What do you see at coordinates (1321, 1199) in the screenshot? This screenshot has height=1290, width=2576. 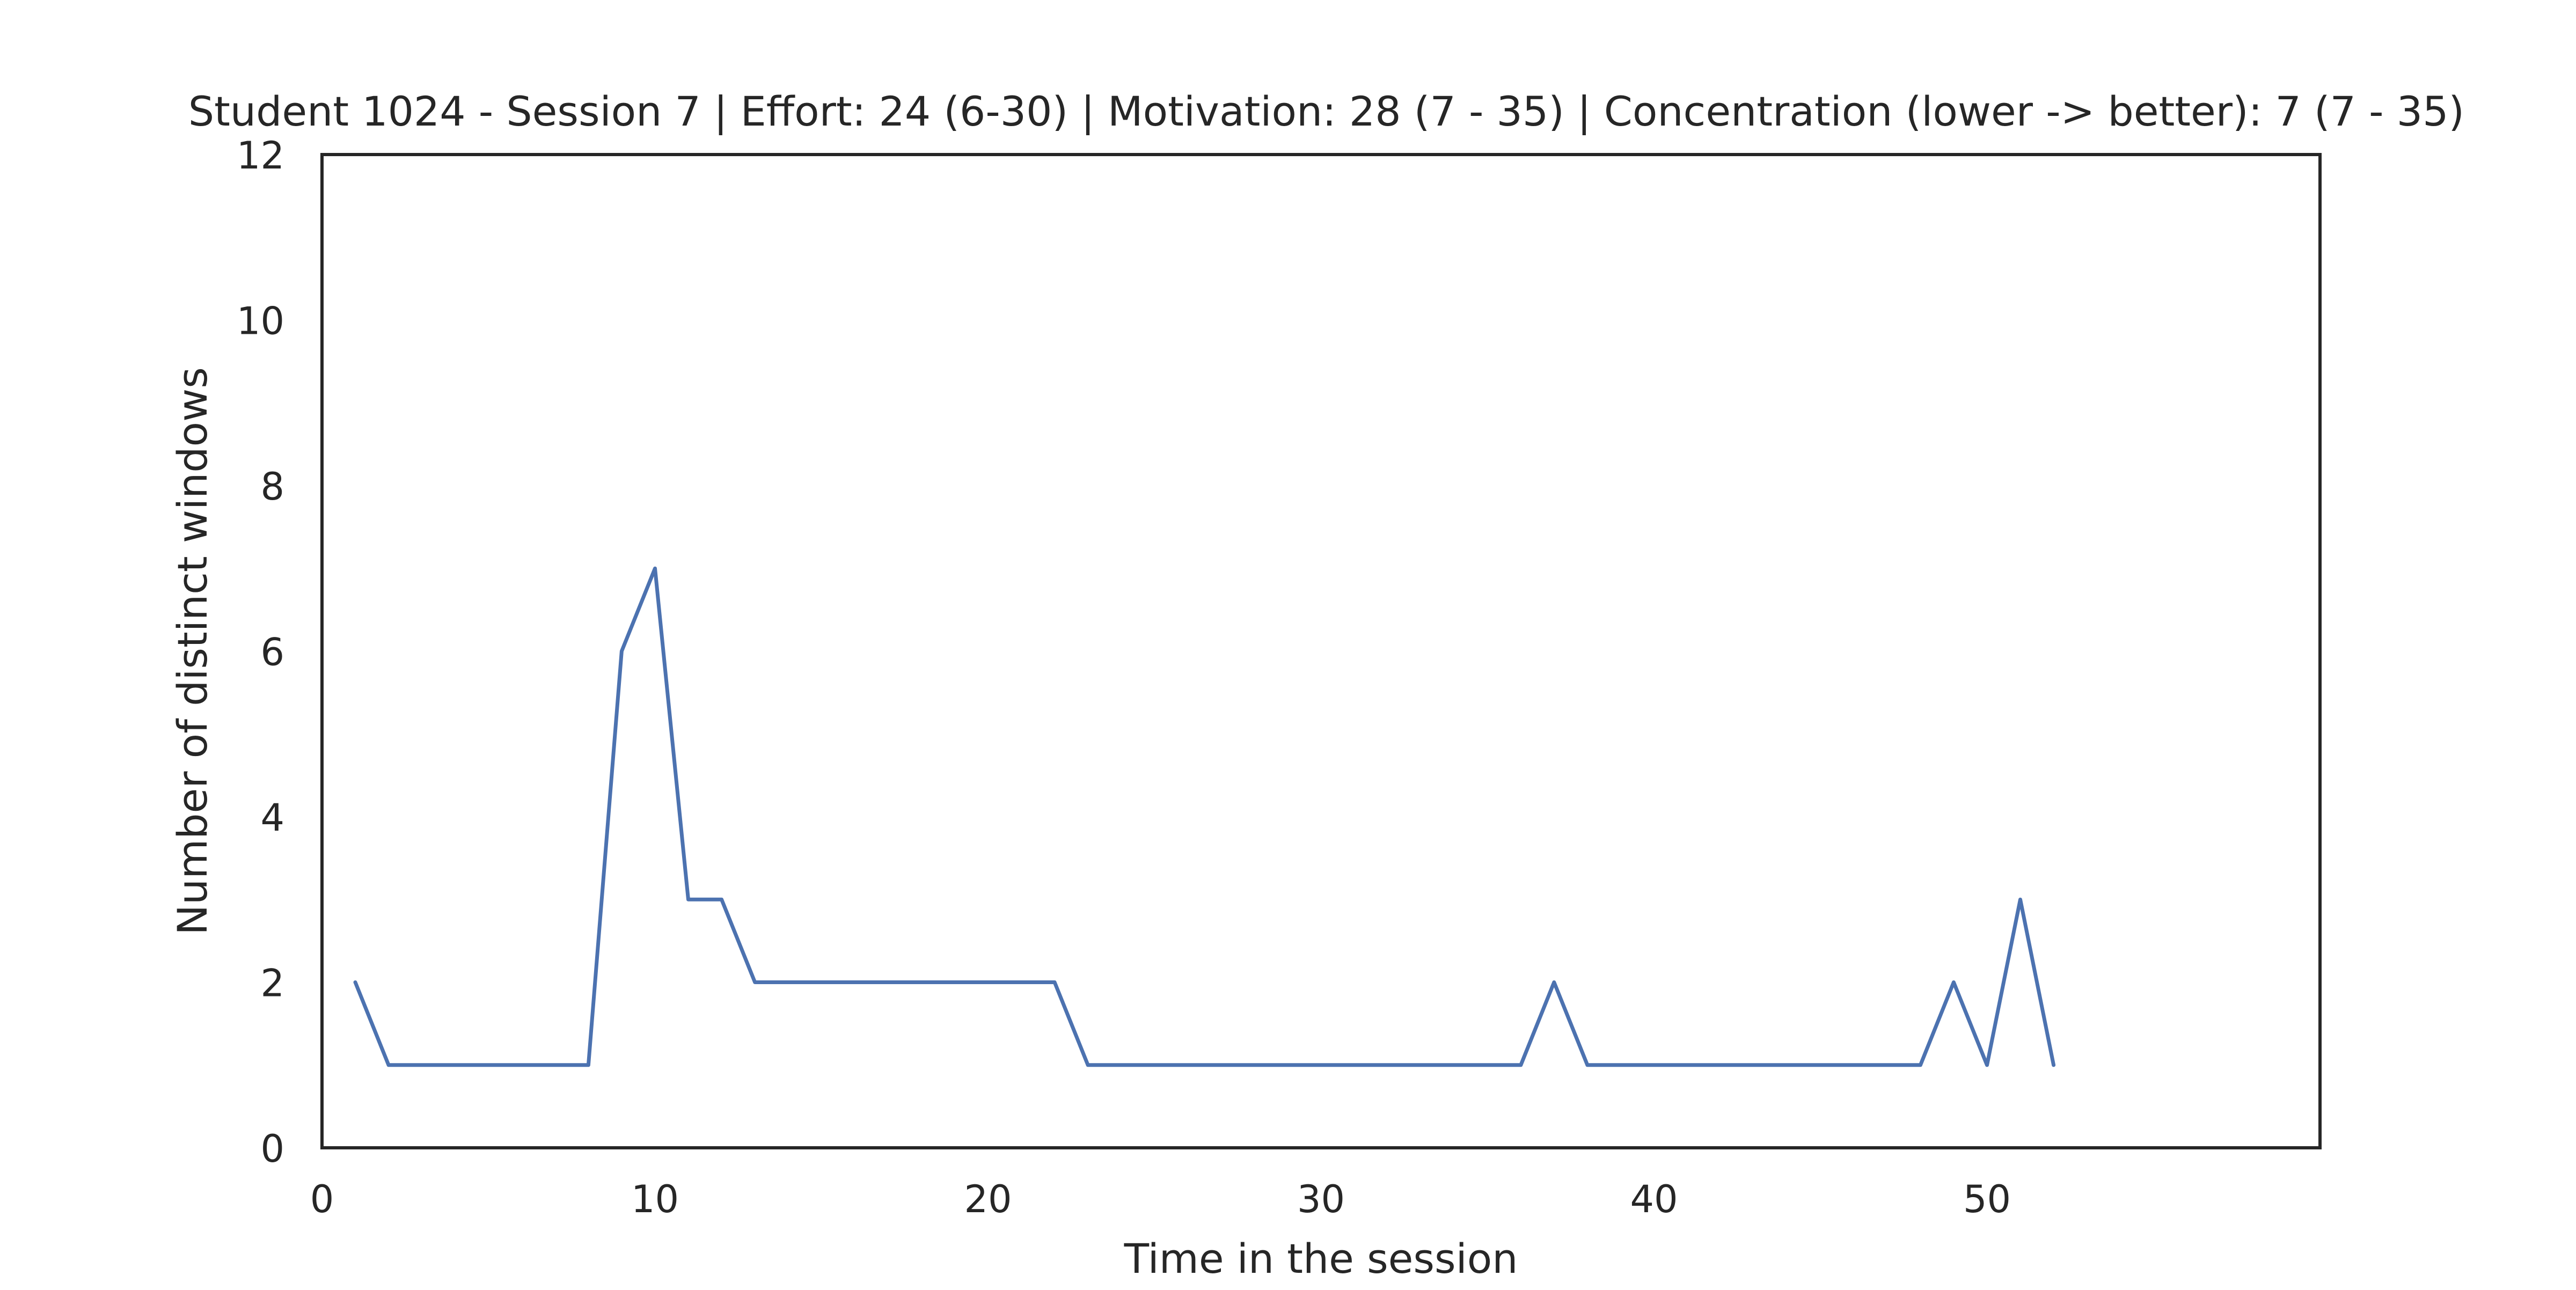 I see `x-tick-label: 30` at bounding box center [1321, 1199].